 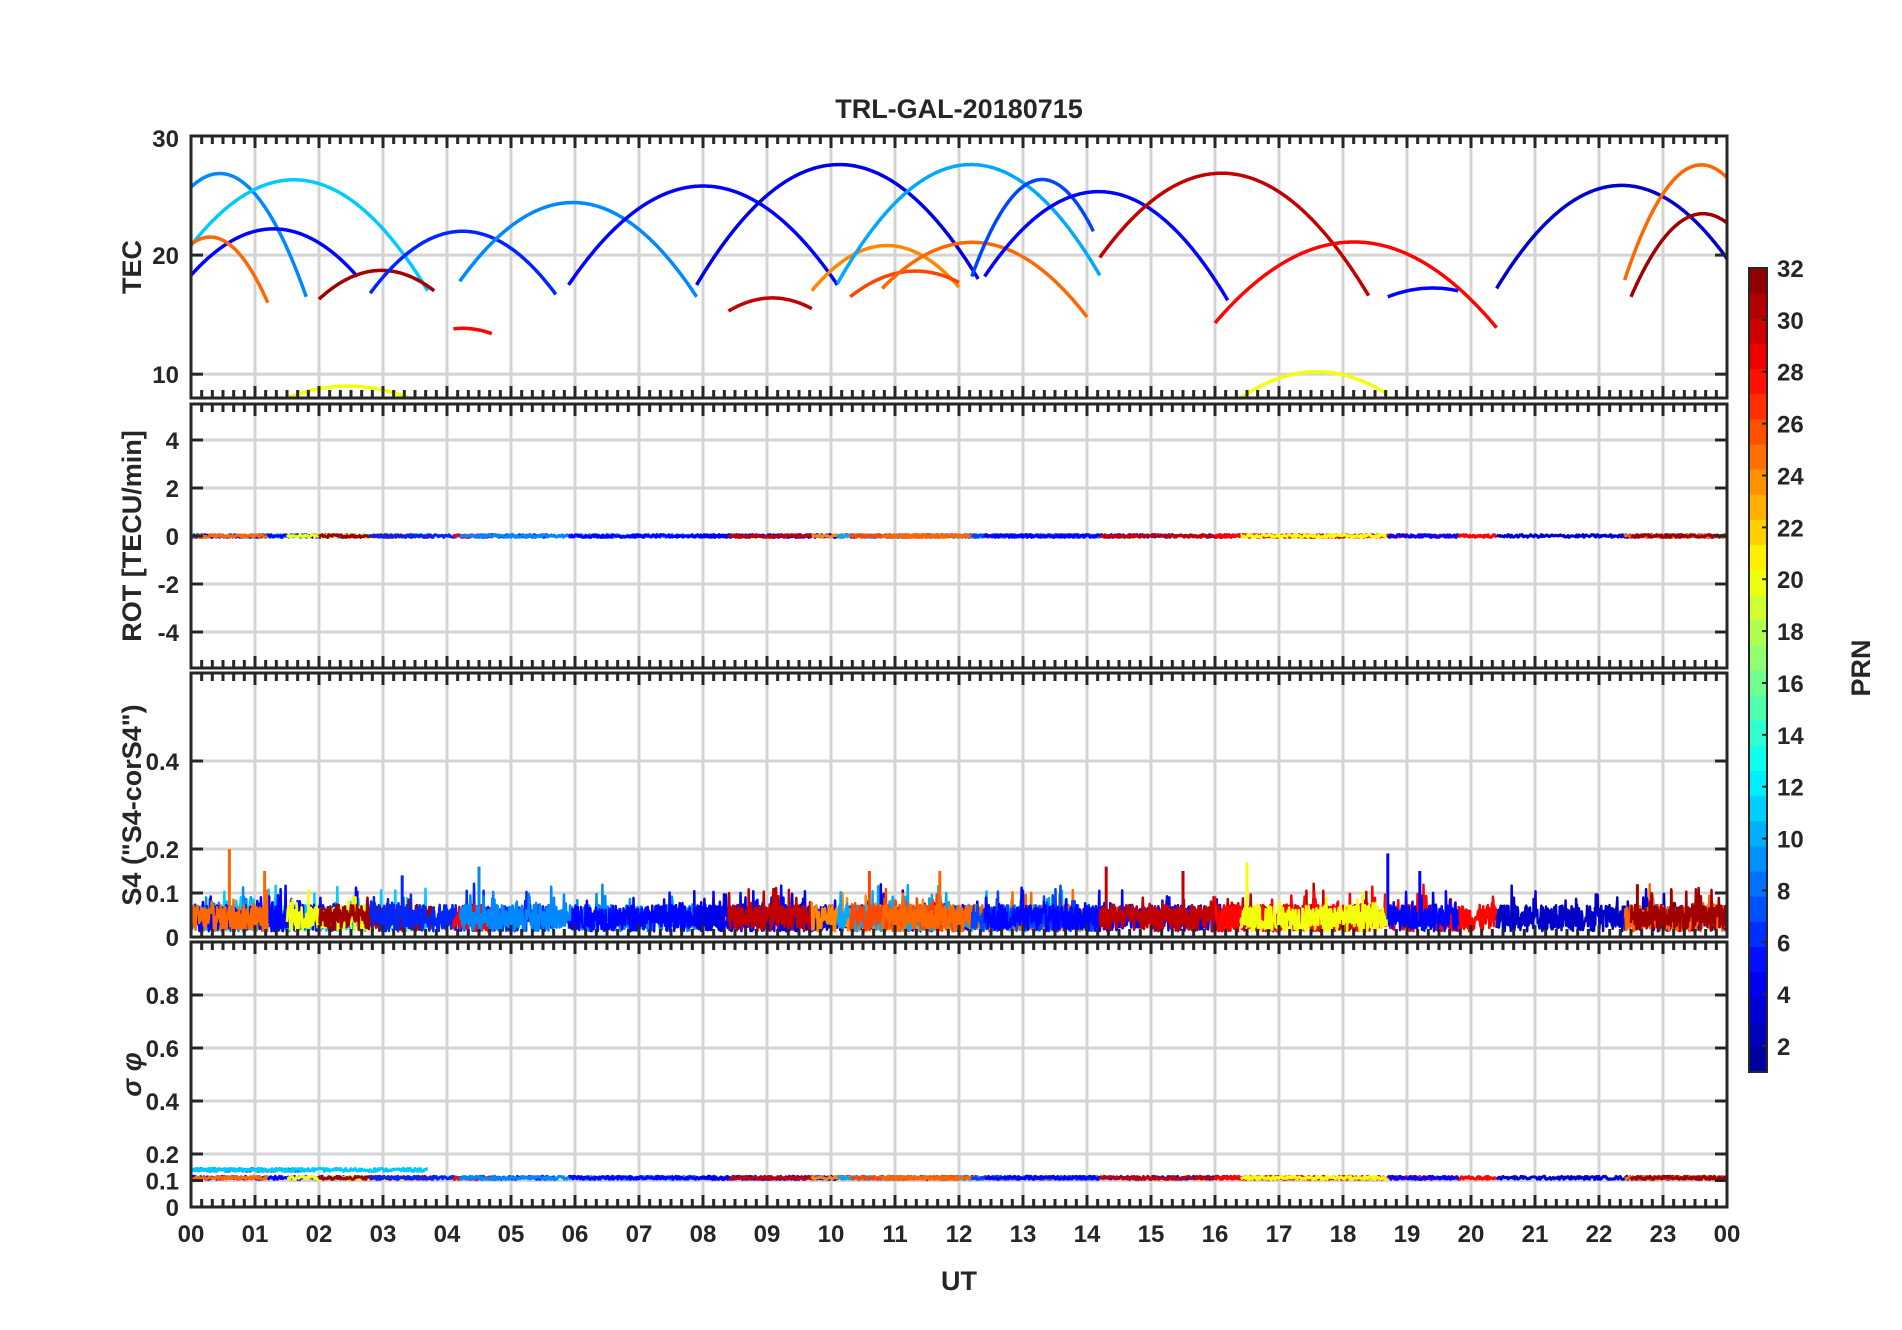 I want to click on y-tick-label: 0.8, so click(x=162, y=996).